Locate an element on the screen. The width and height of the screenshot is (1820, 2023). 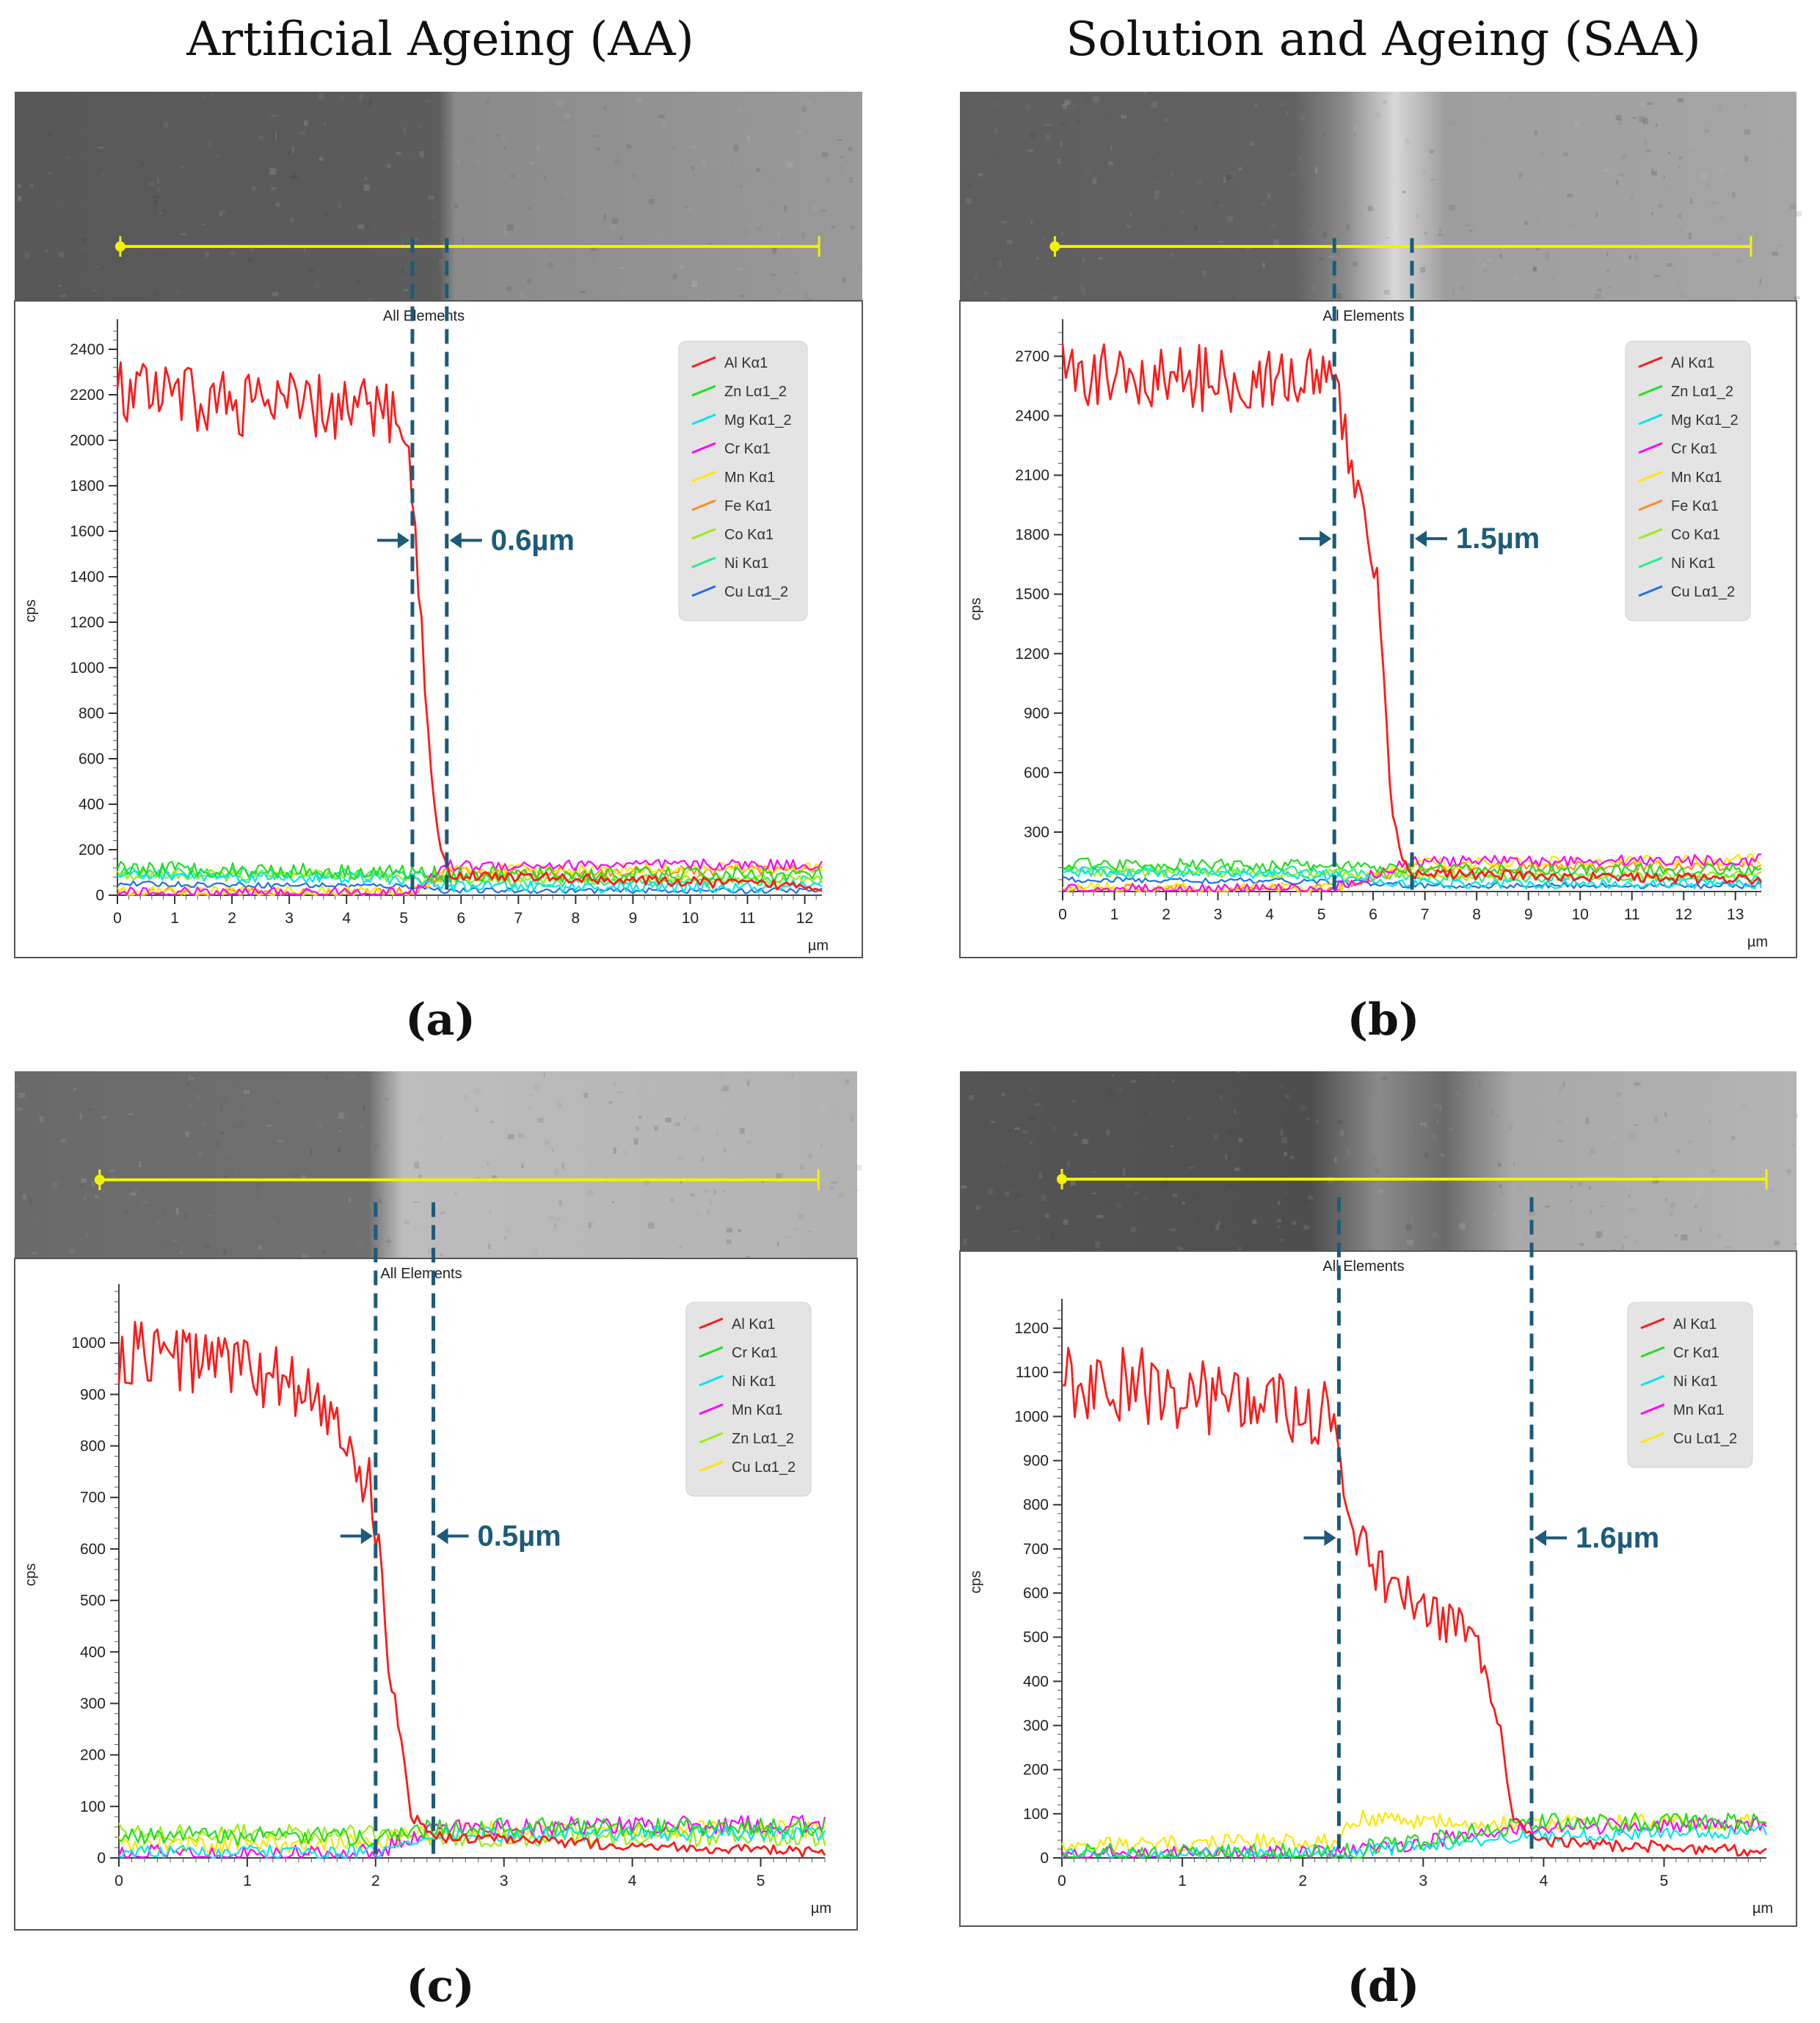
sem-background is located at coordinates (438, 196).